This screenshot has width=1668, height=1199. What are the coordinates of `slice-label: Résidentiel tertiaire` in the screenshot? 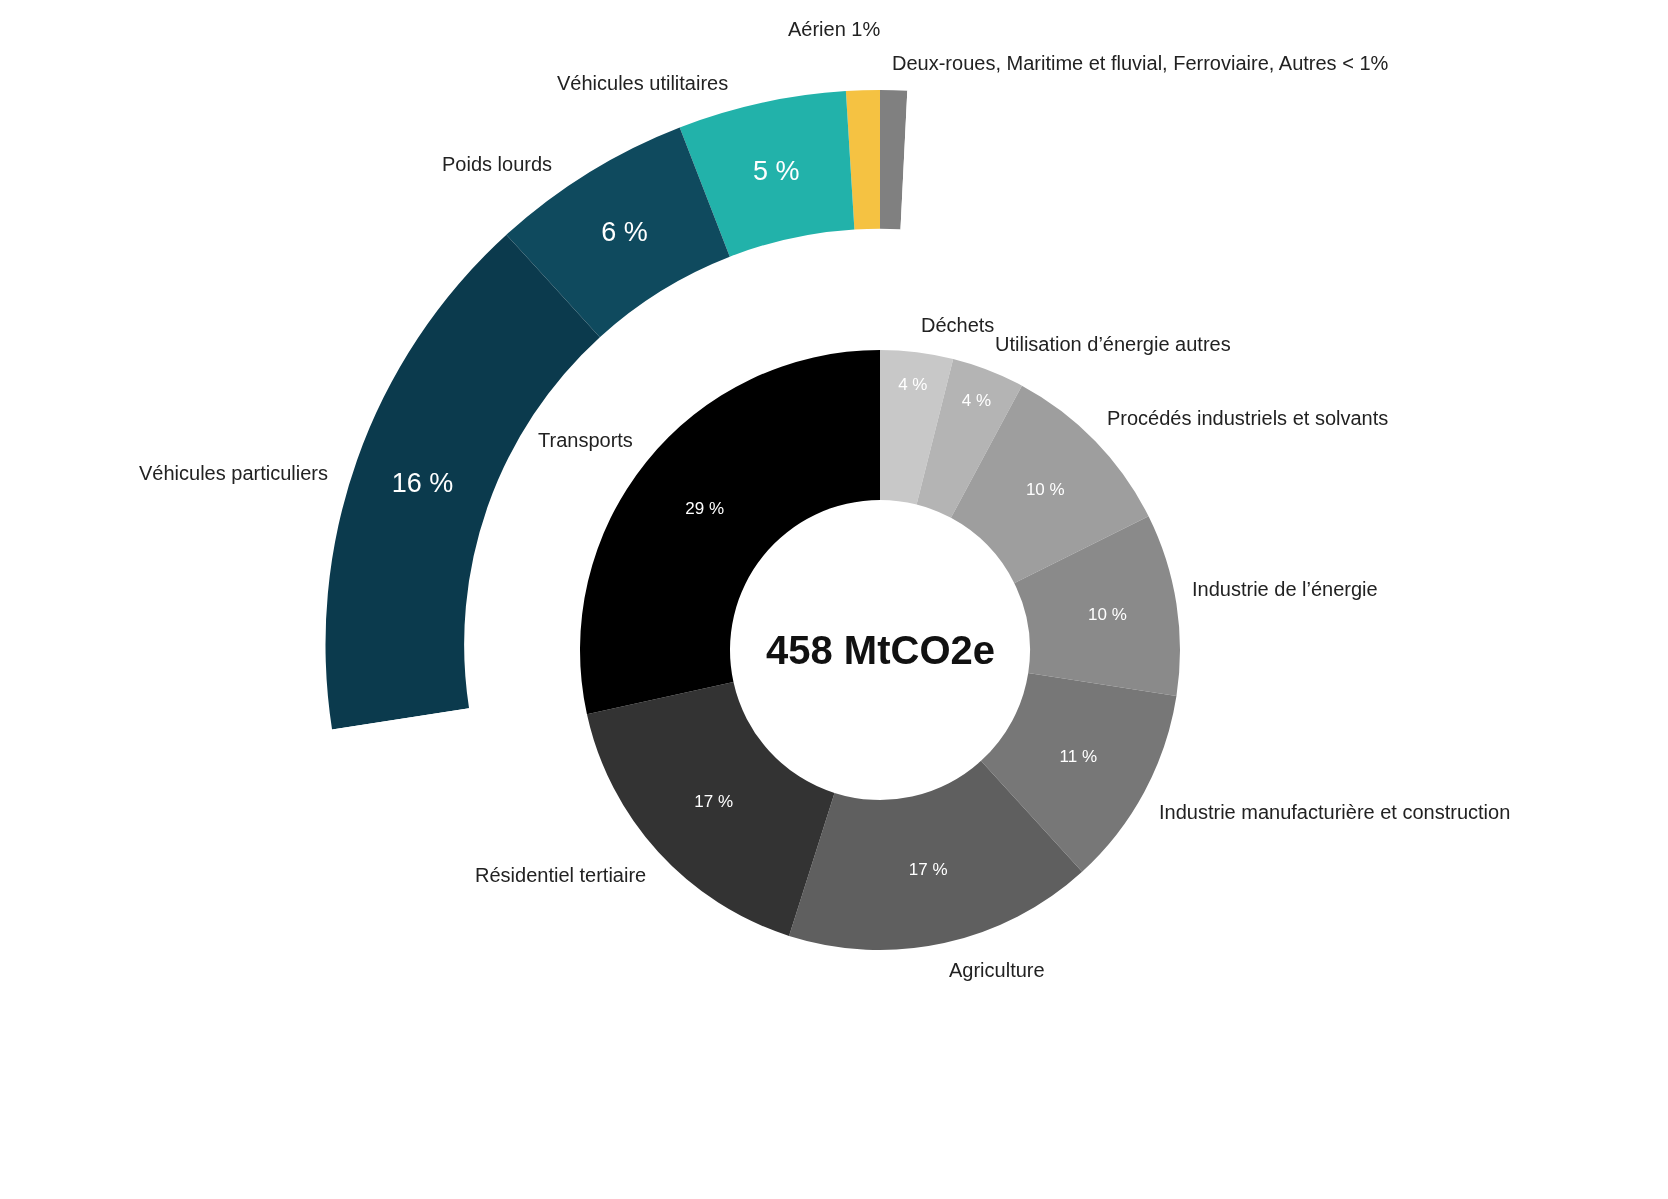 It's located at (561, 875).